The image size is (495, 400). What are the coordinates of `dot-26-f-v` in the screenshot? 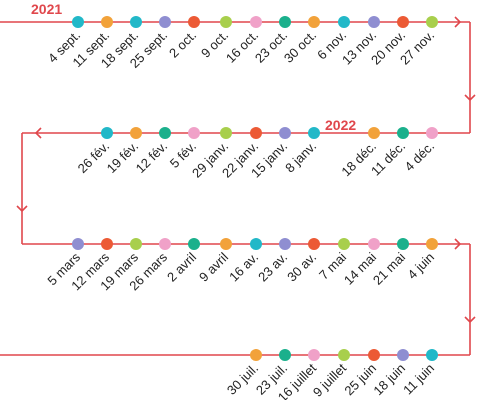 It's located at (107, 133).